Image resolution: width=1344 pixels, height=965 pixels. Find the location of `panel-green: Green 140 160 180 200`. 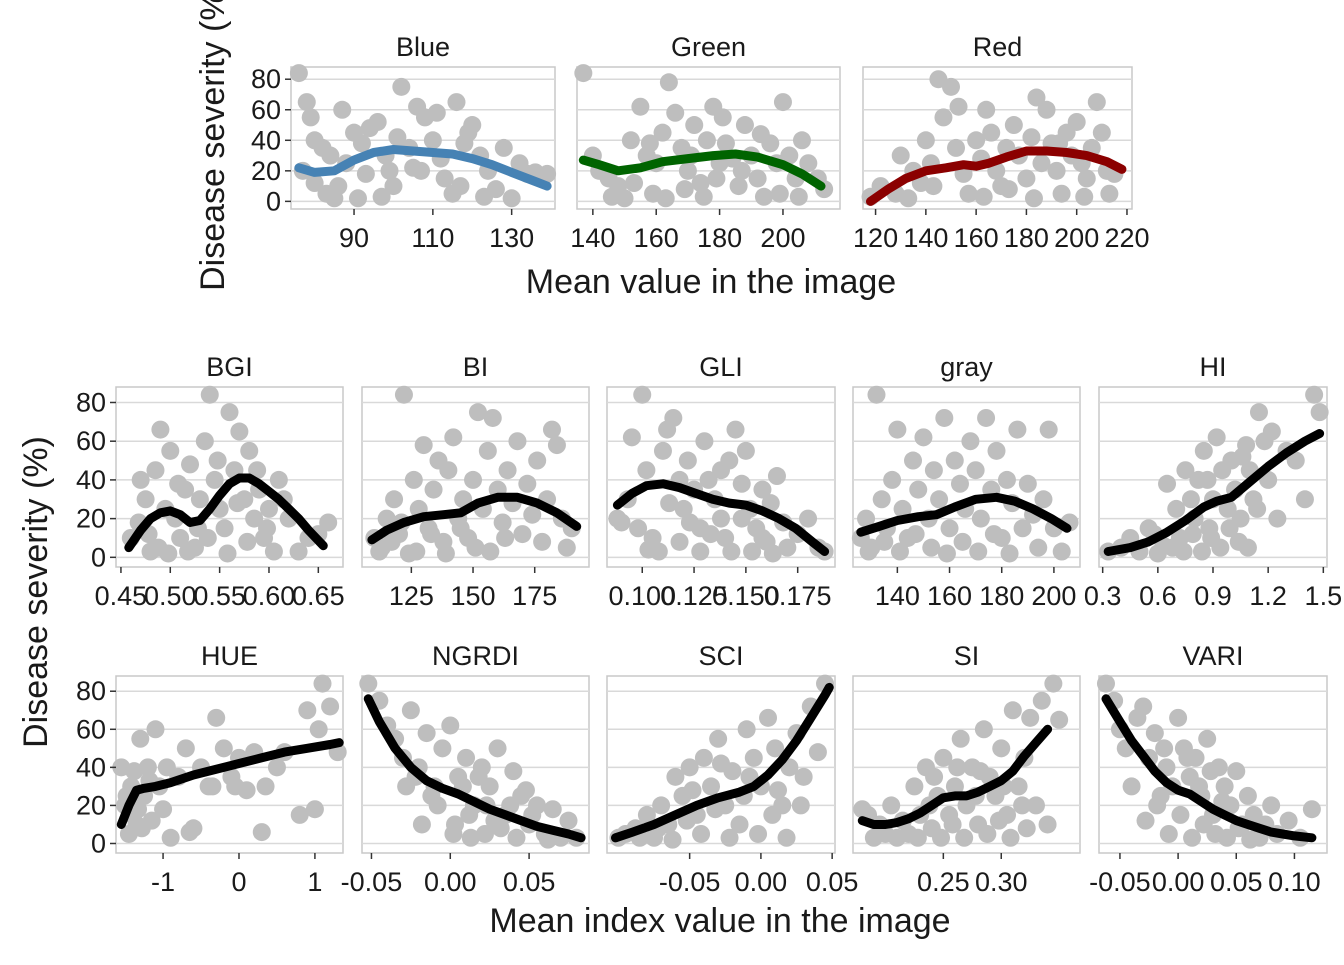

panel-green: Green 140 160 180 200 is located at coordinates (705, 142).